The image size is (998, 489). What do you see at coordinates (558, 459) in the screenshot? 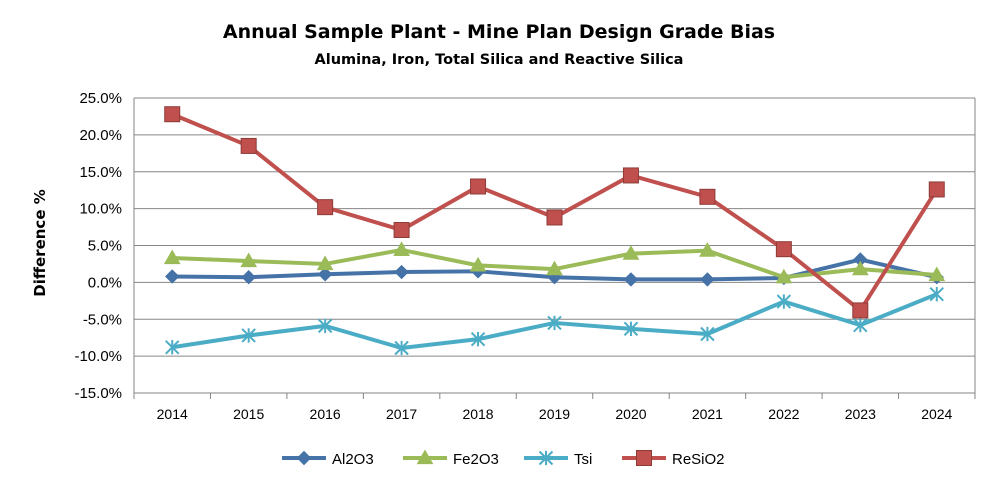
I see `legend-item-tsi: Tsi` at bounding box center [558, 459].